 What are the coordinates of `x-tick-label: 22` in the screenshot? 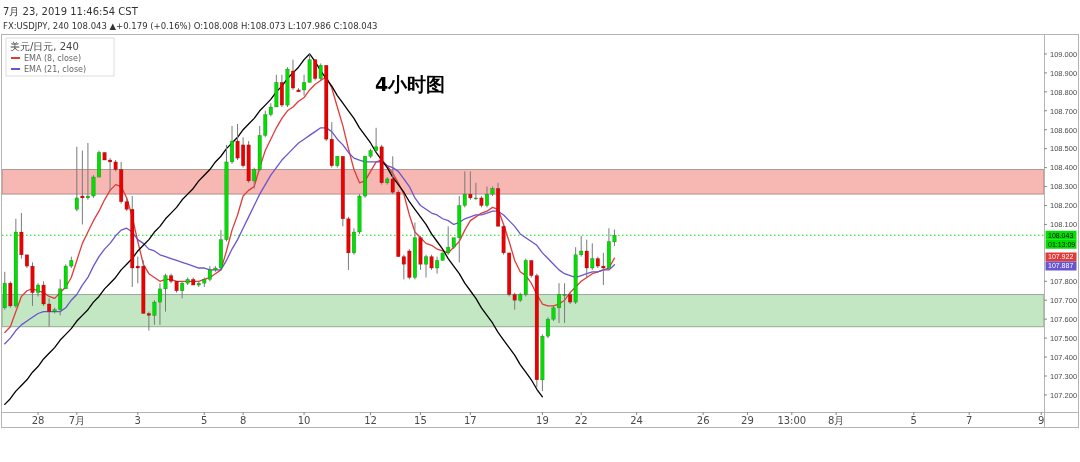 It's located at (581, 420).